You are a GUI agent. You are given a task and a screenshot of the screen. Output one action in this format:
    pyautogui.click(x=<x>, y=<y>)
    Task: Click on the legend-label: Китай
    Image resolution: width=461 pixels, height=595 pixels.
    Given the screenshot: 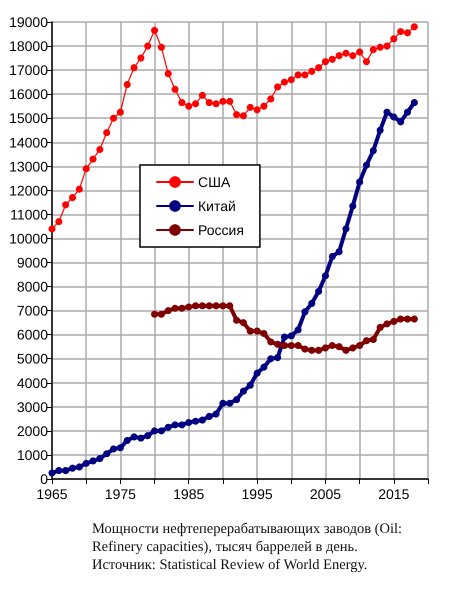 What is the action you would take?
    pyautogui.click(x=217, y=206)
    